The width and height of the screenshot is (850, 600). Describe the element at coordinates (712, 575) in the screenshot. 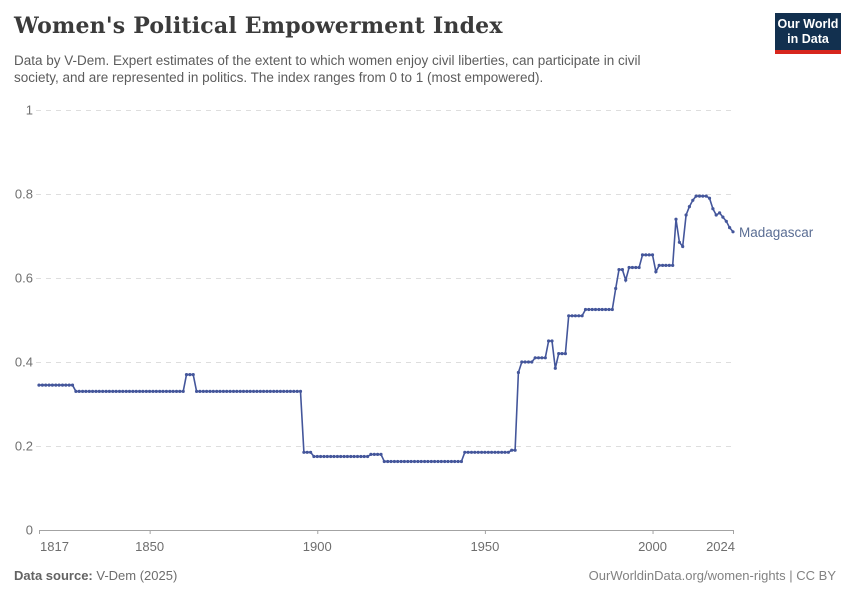

I see `credit-link: OurWorldinData.org/women-rights | CC BY` at that location.